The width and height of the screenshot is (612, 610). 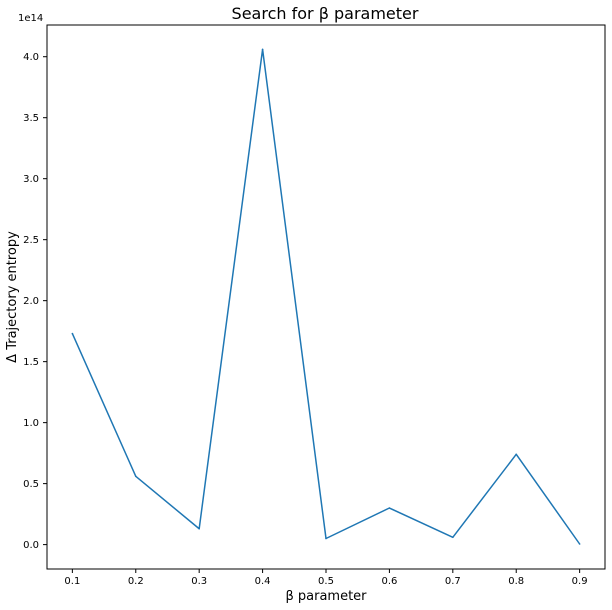 I want to click on y-tick-label: 4.0, so click(x=31, y=57).